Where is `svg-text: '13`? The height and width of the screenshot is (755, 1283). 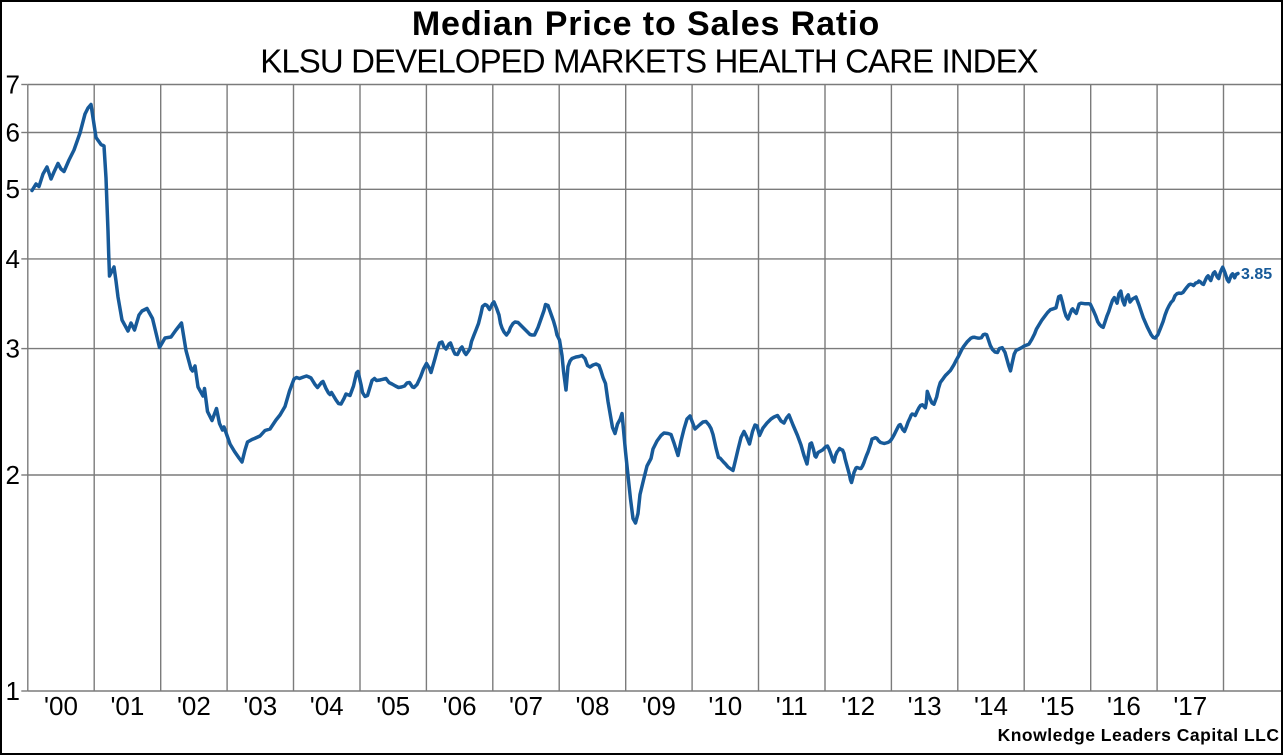 svg-text: '13 is located at coordinates (925, 706).